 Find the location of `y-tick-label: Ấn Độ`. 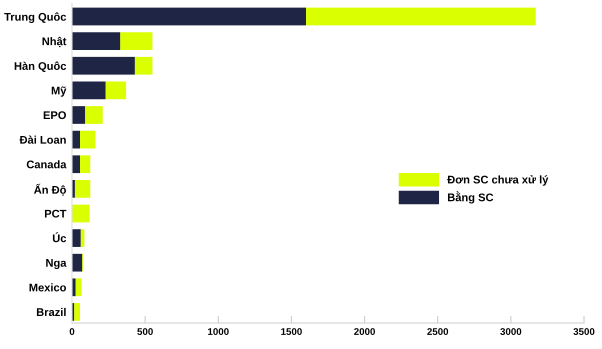

y-tick-label: Ấn Độ is located at coordinates (50, 190).